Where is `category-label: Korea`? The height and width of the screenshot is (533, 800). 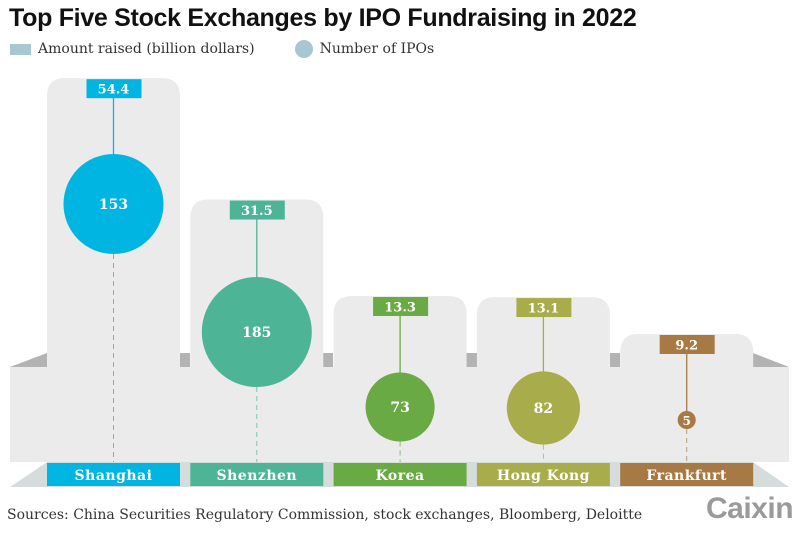
category-label: Korea is located at coordinates (400, 476).